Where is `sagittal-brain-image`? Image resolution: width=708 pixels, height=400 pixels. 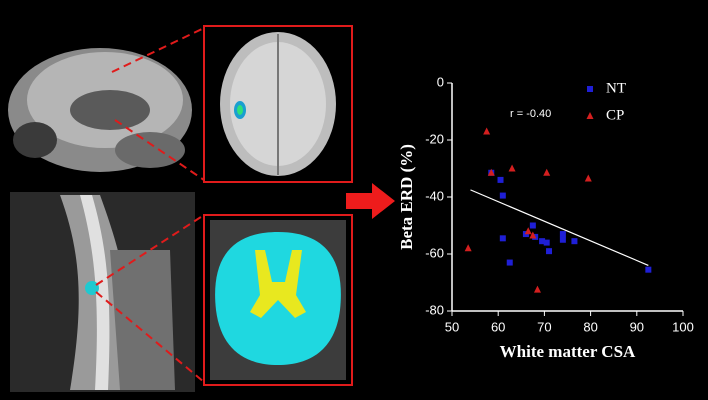 sagittal-brain-image is located at coordinates (100, 110).